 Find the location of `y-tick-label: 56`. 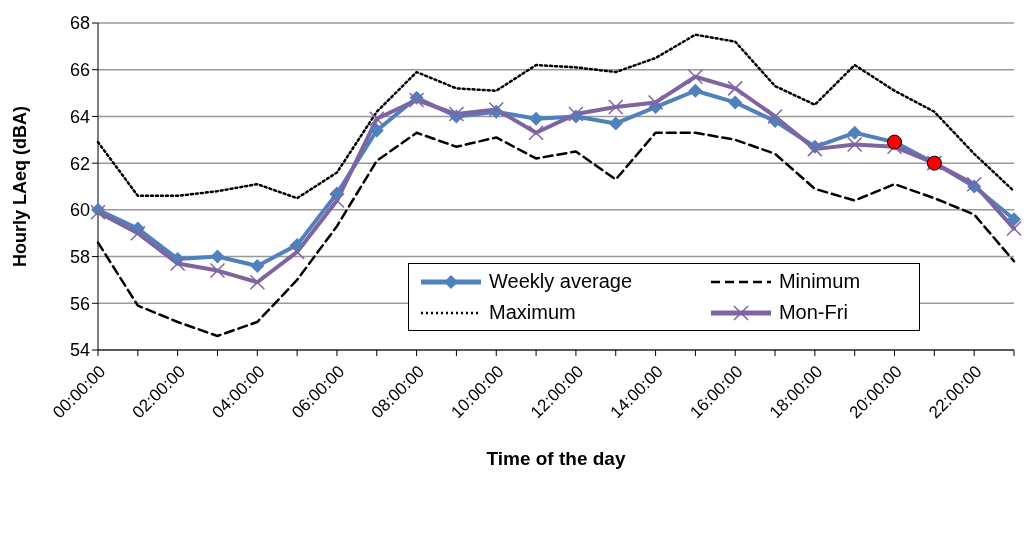

y-tick-label: 56 is located at coordinates (79, 303).